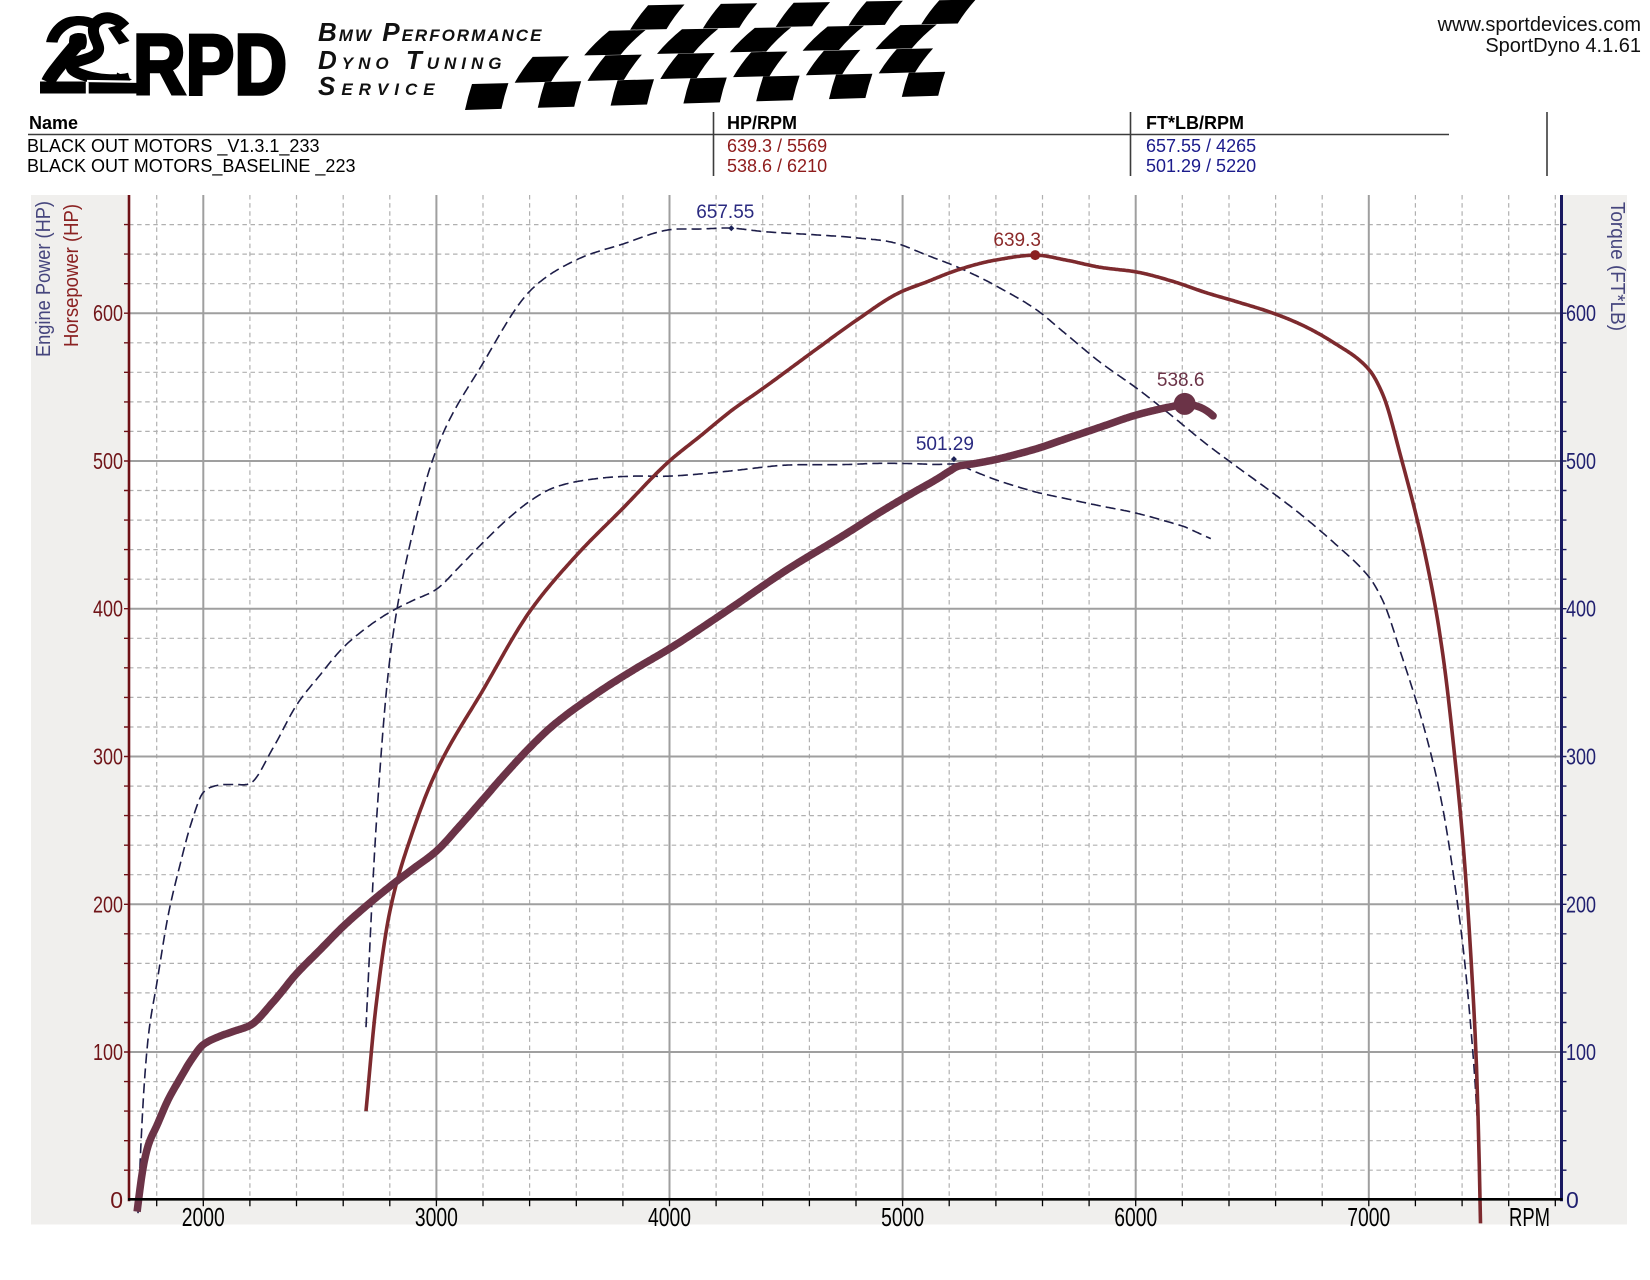 The width and height of the screenshot is (1650, 1280). What do you see at coordinates (203, 1217) in the screenshot?
I see `svg-text: 2000` at bounding box center [203, 1217].